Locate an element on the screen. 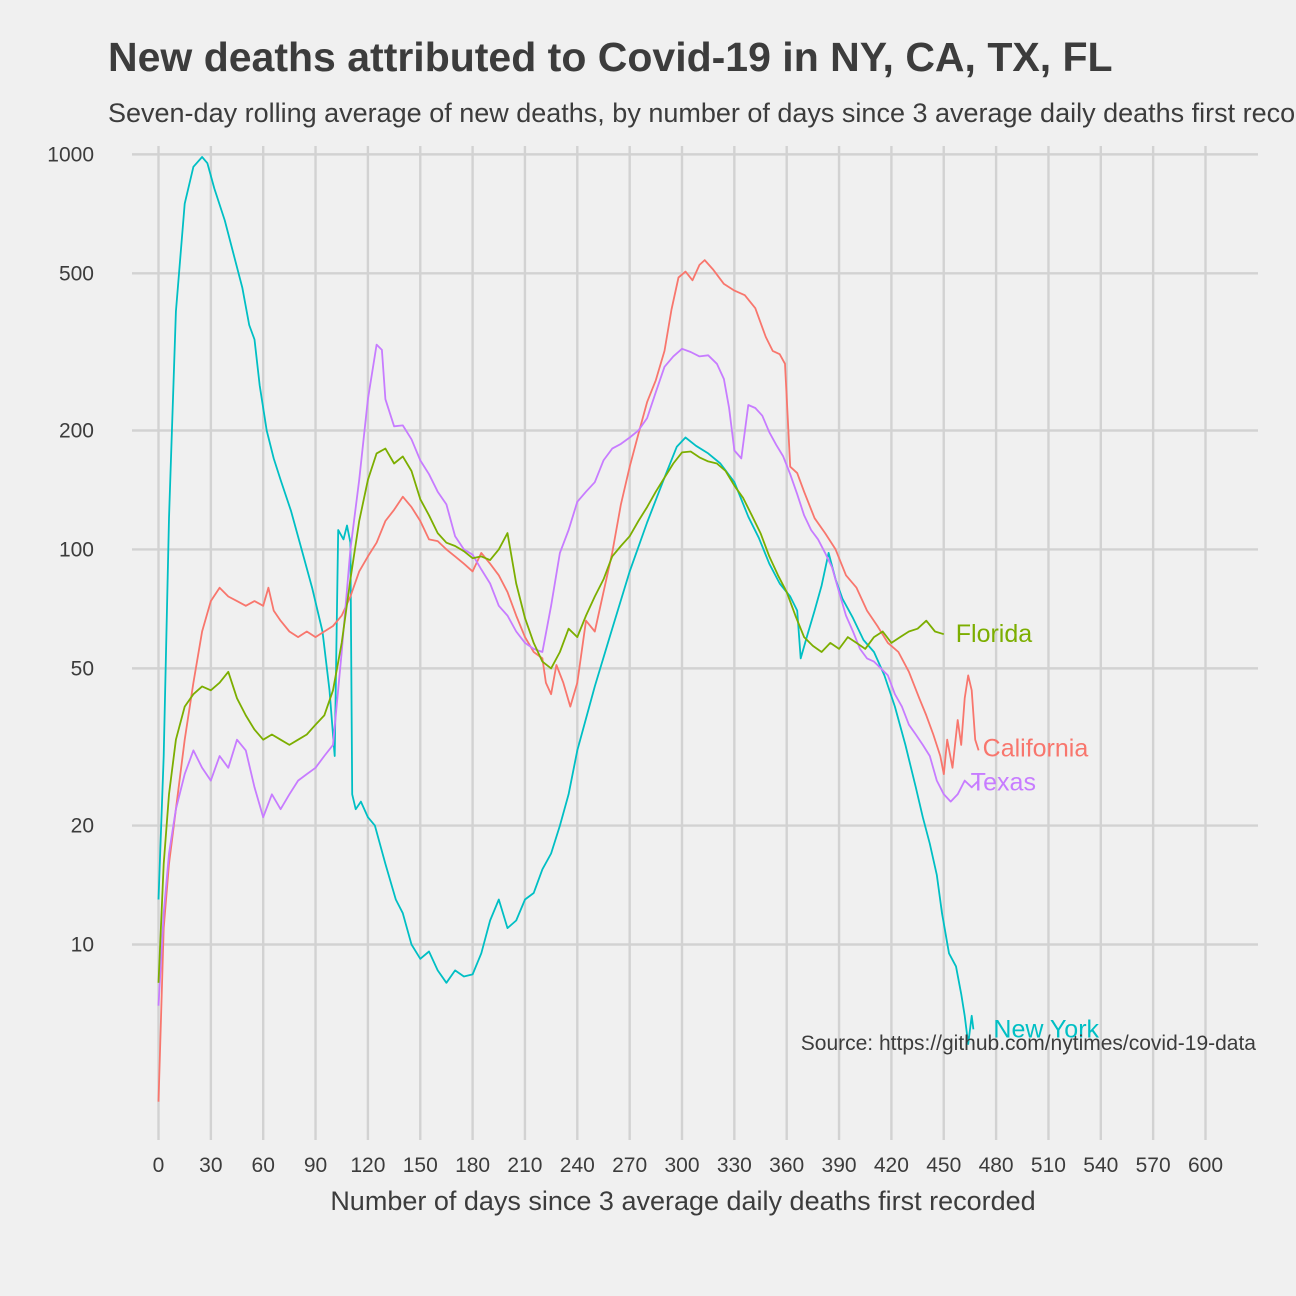 This screenshot has height=1296, width=1296. y-tick-label: 100 is located at coordinates (76, 549).